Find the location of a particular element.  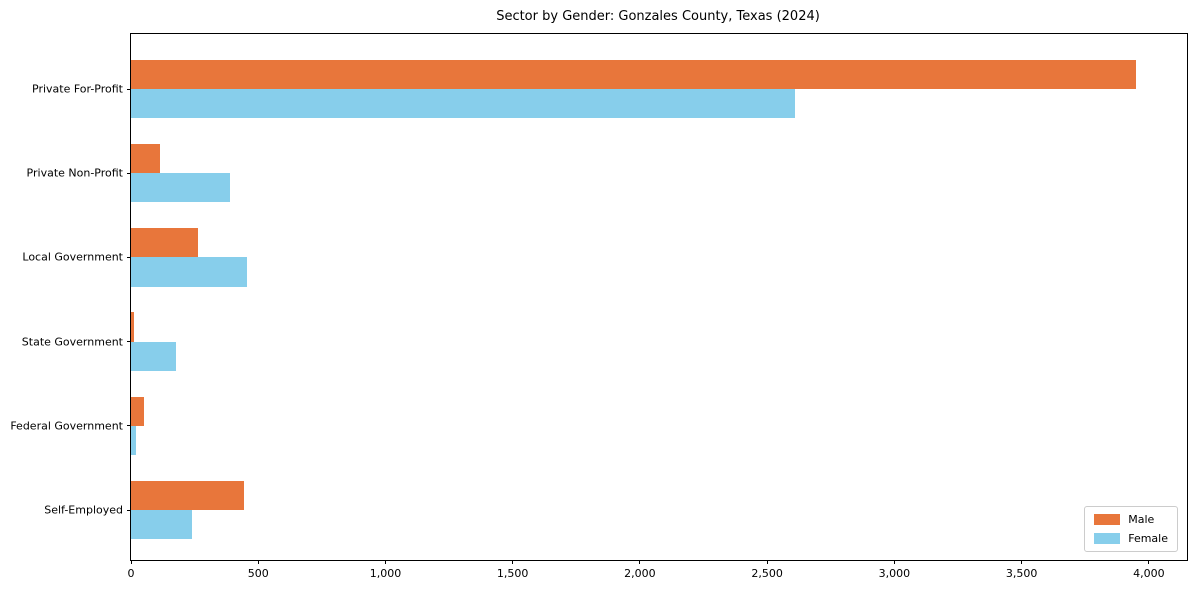

bar-male-federal-government is located at coordinates (137, 411).